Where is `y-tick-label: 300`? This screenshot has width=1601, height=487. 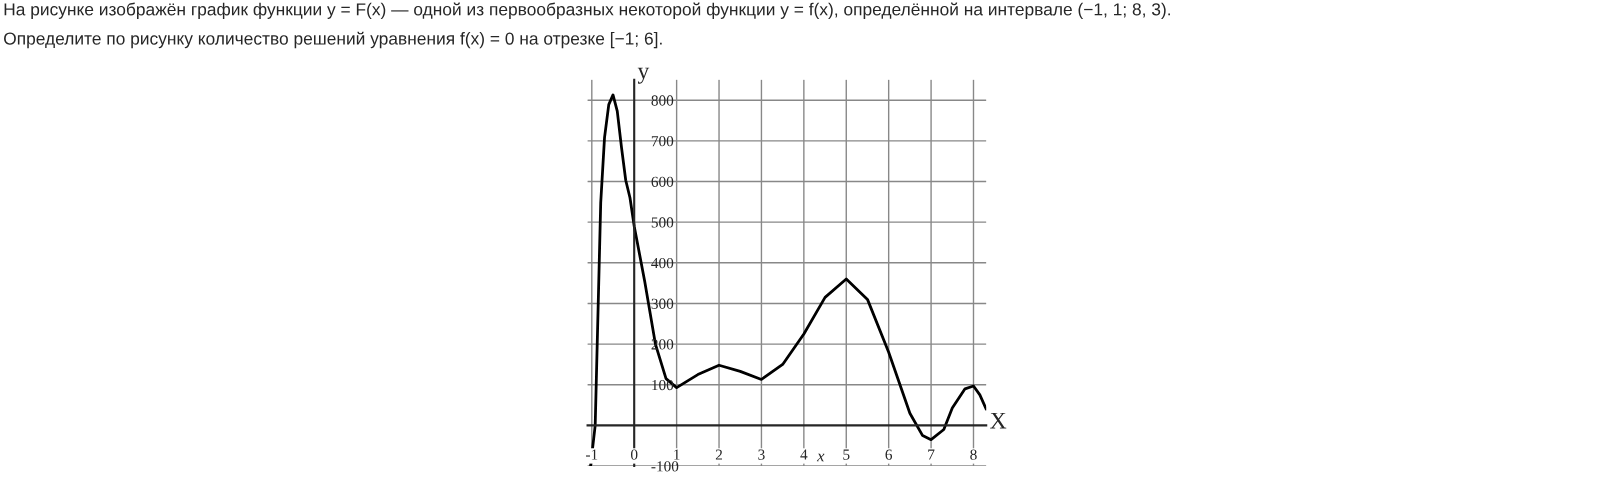
y-tick-label: 300 is located at coordinates (662, 303).